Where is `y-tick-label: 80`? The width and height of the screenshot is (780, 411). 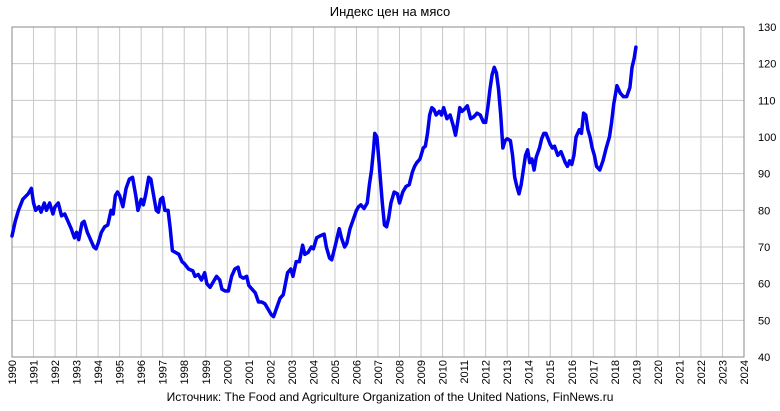
y-tick-label: 80 is located at coordinates (764, 211).